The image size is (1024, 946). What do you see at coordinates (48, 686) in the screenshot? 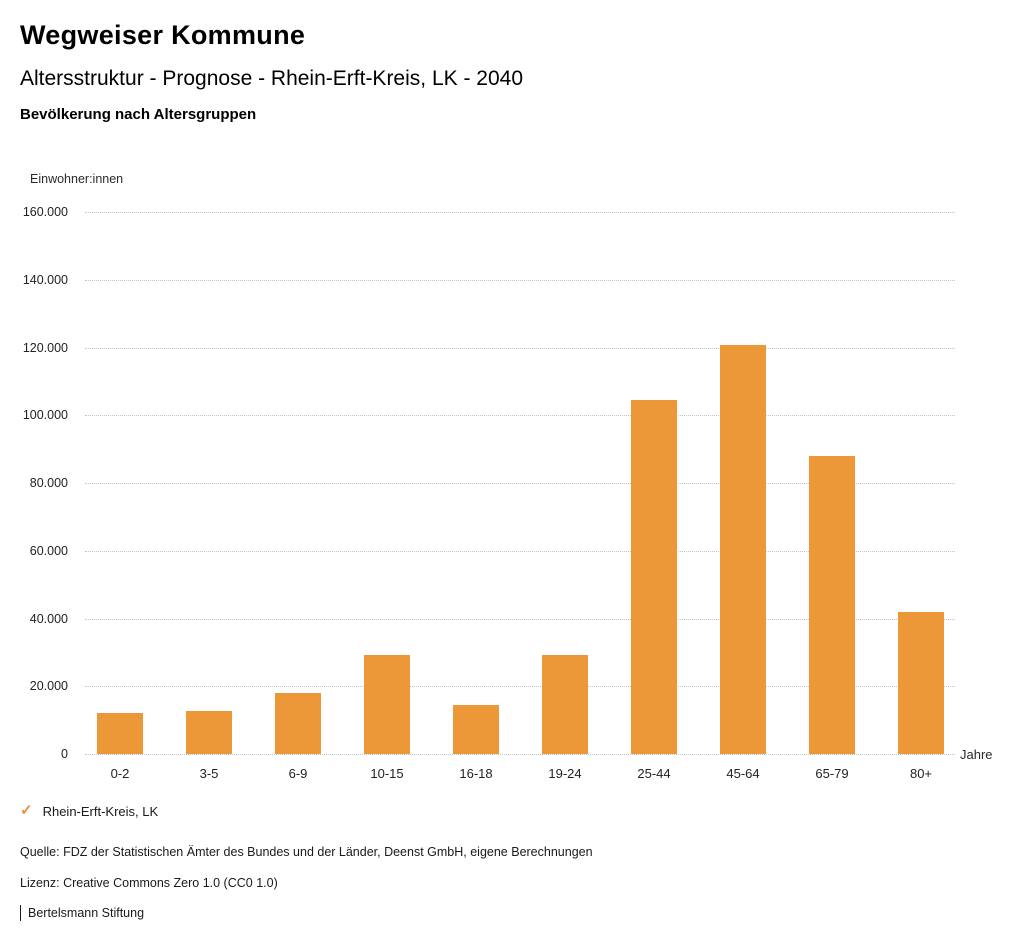
I see `y-tick-label: 20.000` at bounding box center [48, 686].